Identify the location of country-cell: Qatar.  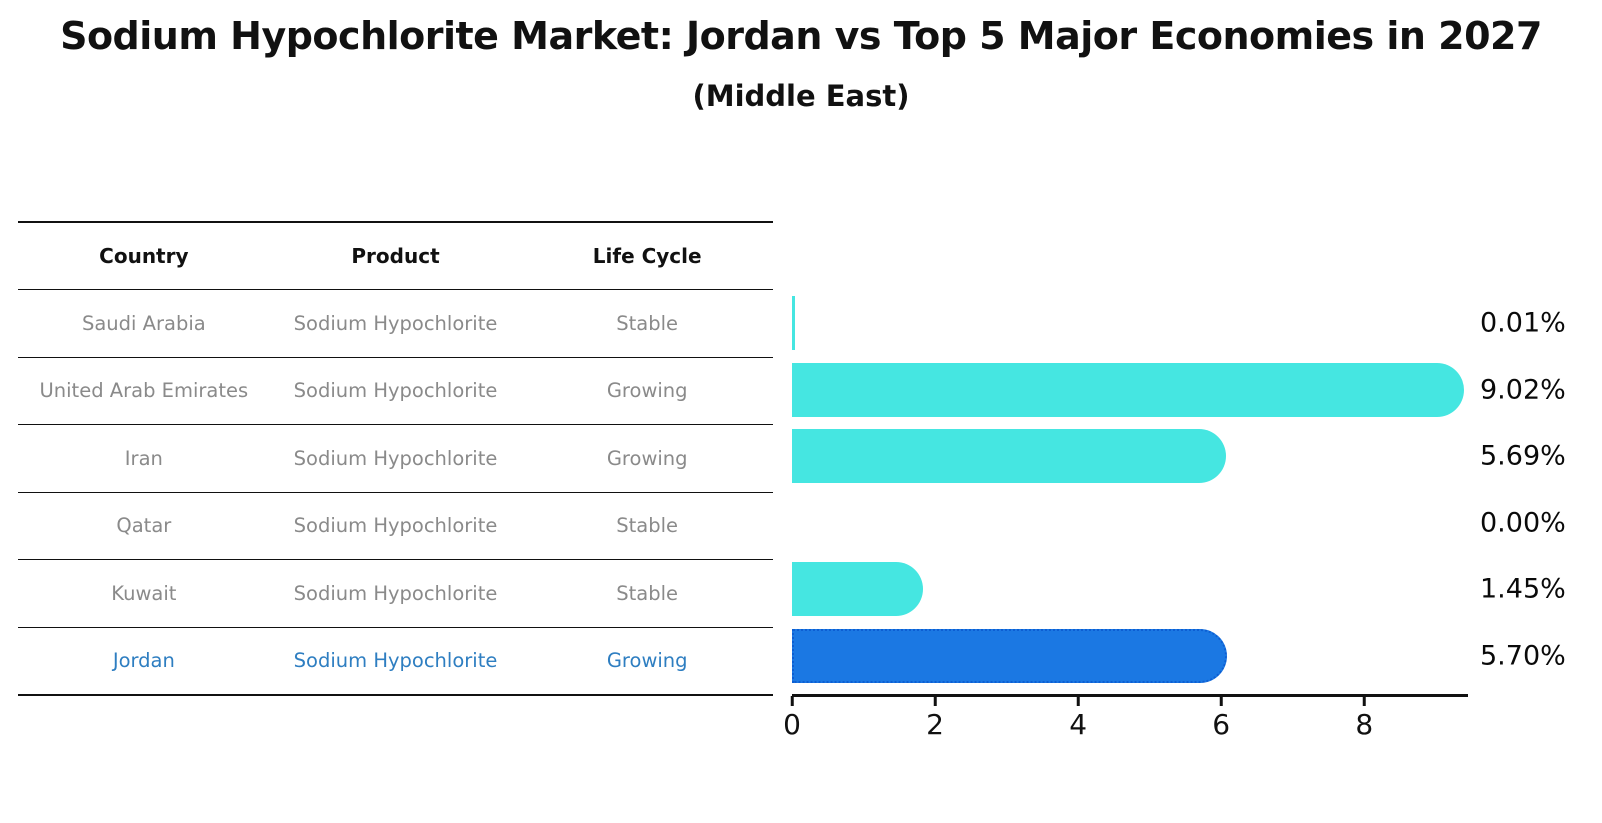
(144, 526).